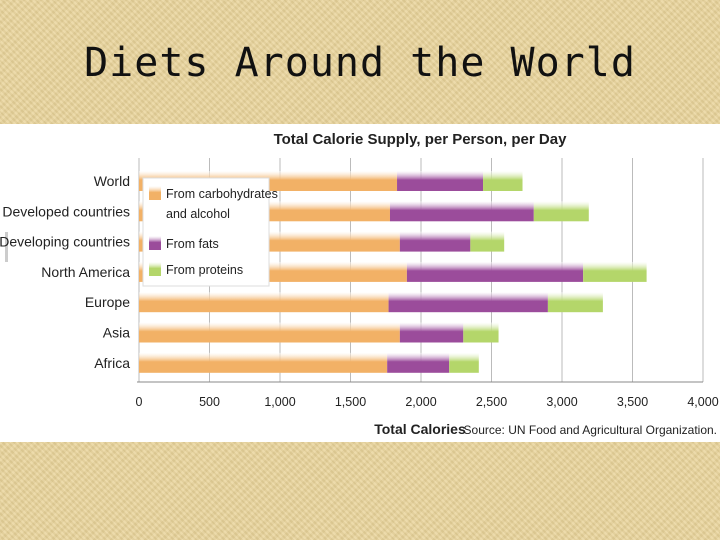 This screenshot has height=540, width=720. I want to click on legend-label: and alcohol, so click(198, 214).